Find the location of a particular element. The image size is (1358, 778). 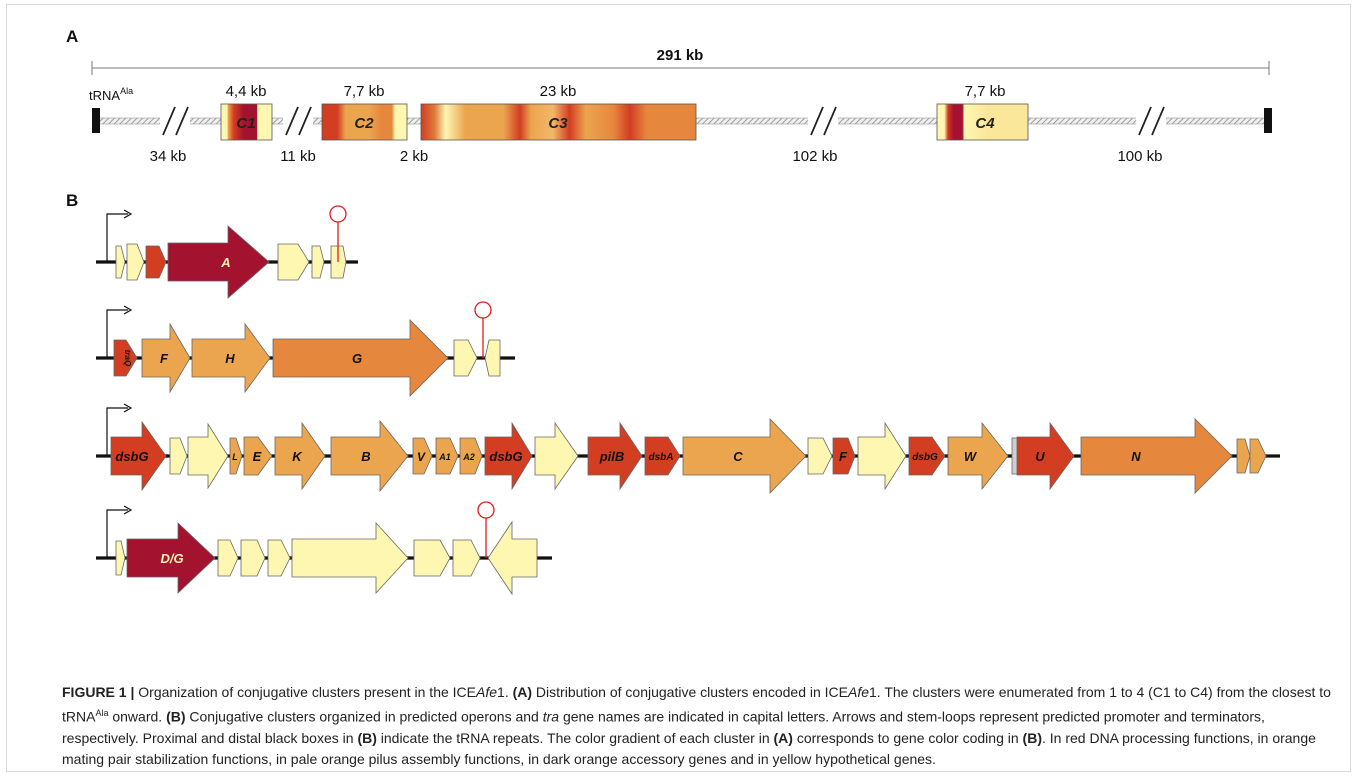

cluster-c3-box is located at coordinates (558, 122).